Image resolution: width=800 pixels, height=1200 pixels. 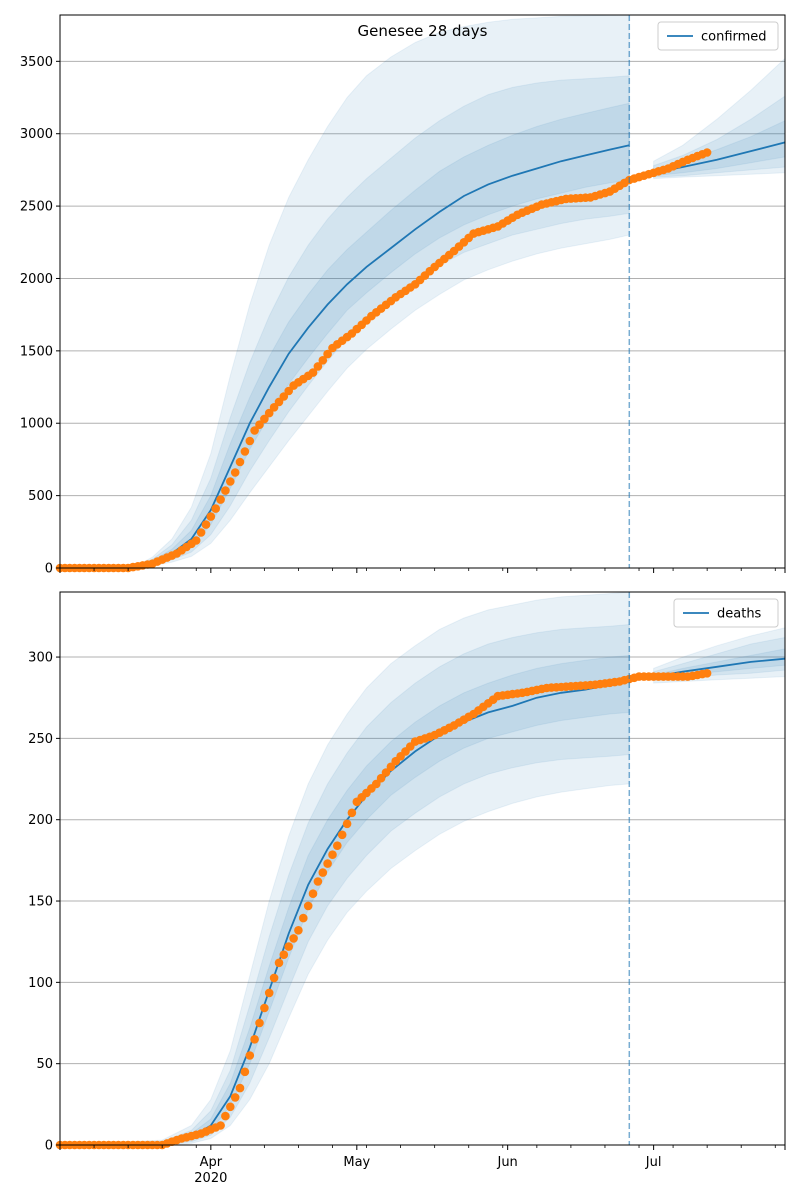 I want to click on chart-title: Genesee 28 days, so click(x=423, y=31).